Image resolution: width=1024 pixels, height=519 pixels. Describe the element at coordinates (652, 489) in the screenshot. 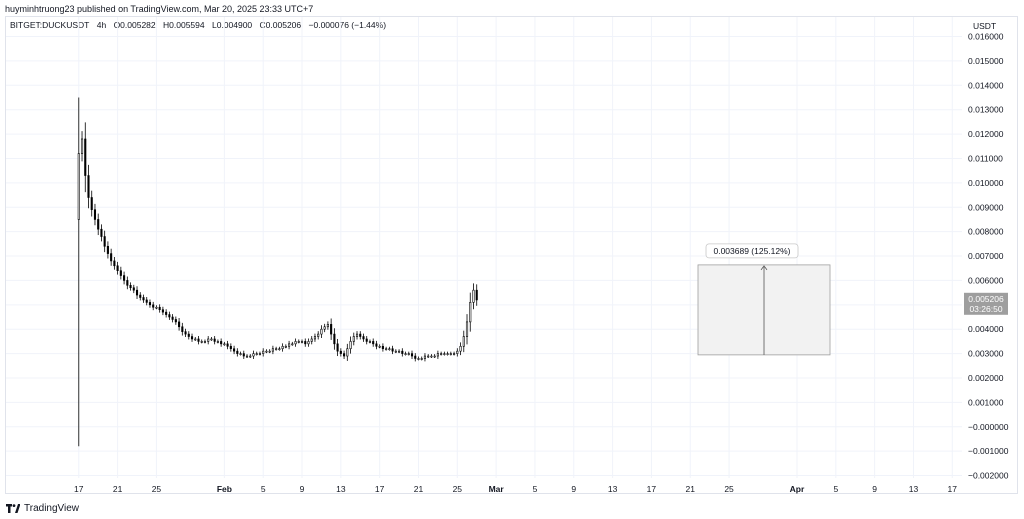

I see `x-tick-label: 17` at that location.